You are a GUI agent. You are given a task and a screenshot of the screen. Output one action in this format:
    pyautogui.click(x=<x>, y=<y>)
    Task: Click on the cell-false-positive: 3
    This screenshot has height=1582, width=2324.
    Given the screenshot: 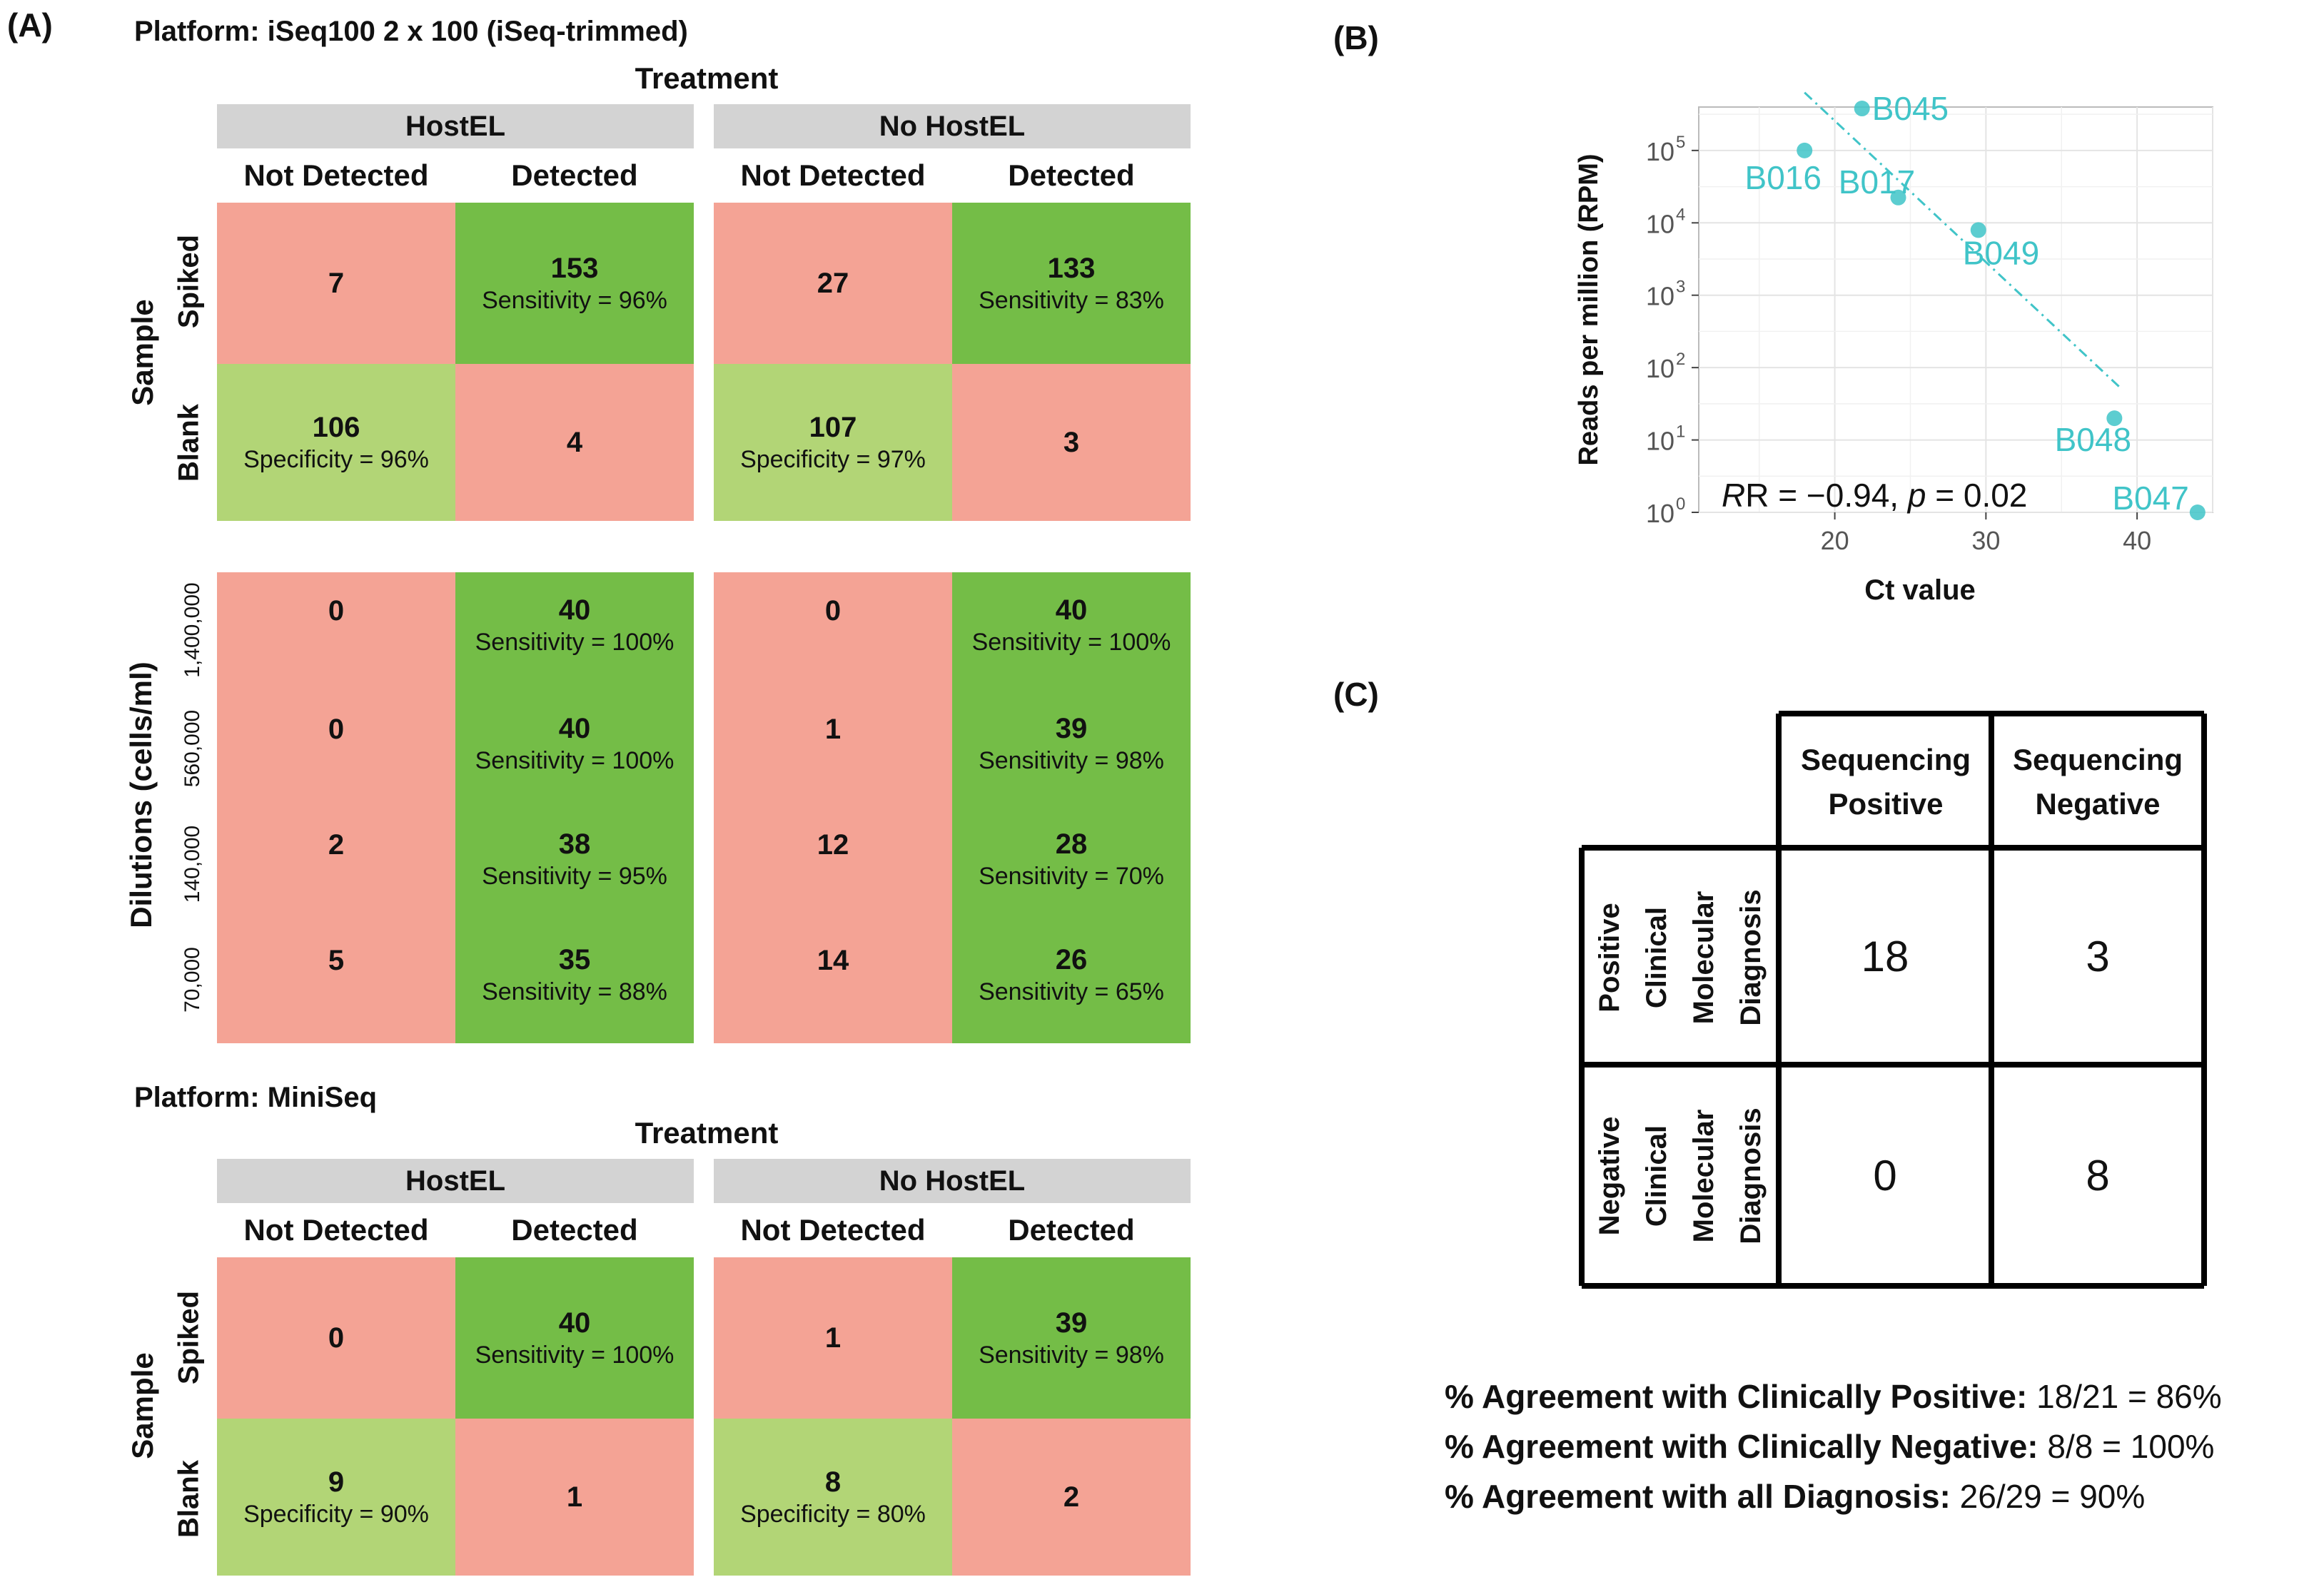 What is the action you would take?
    pyautogui.click(x=1071, y=442)
    